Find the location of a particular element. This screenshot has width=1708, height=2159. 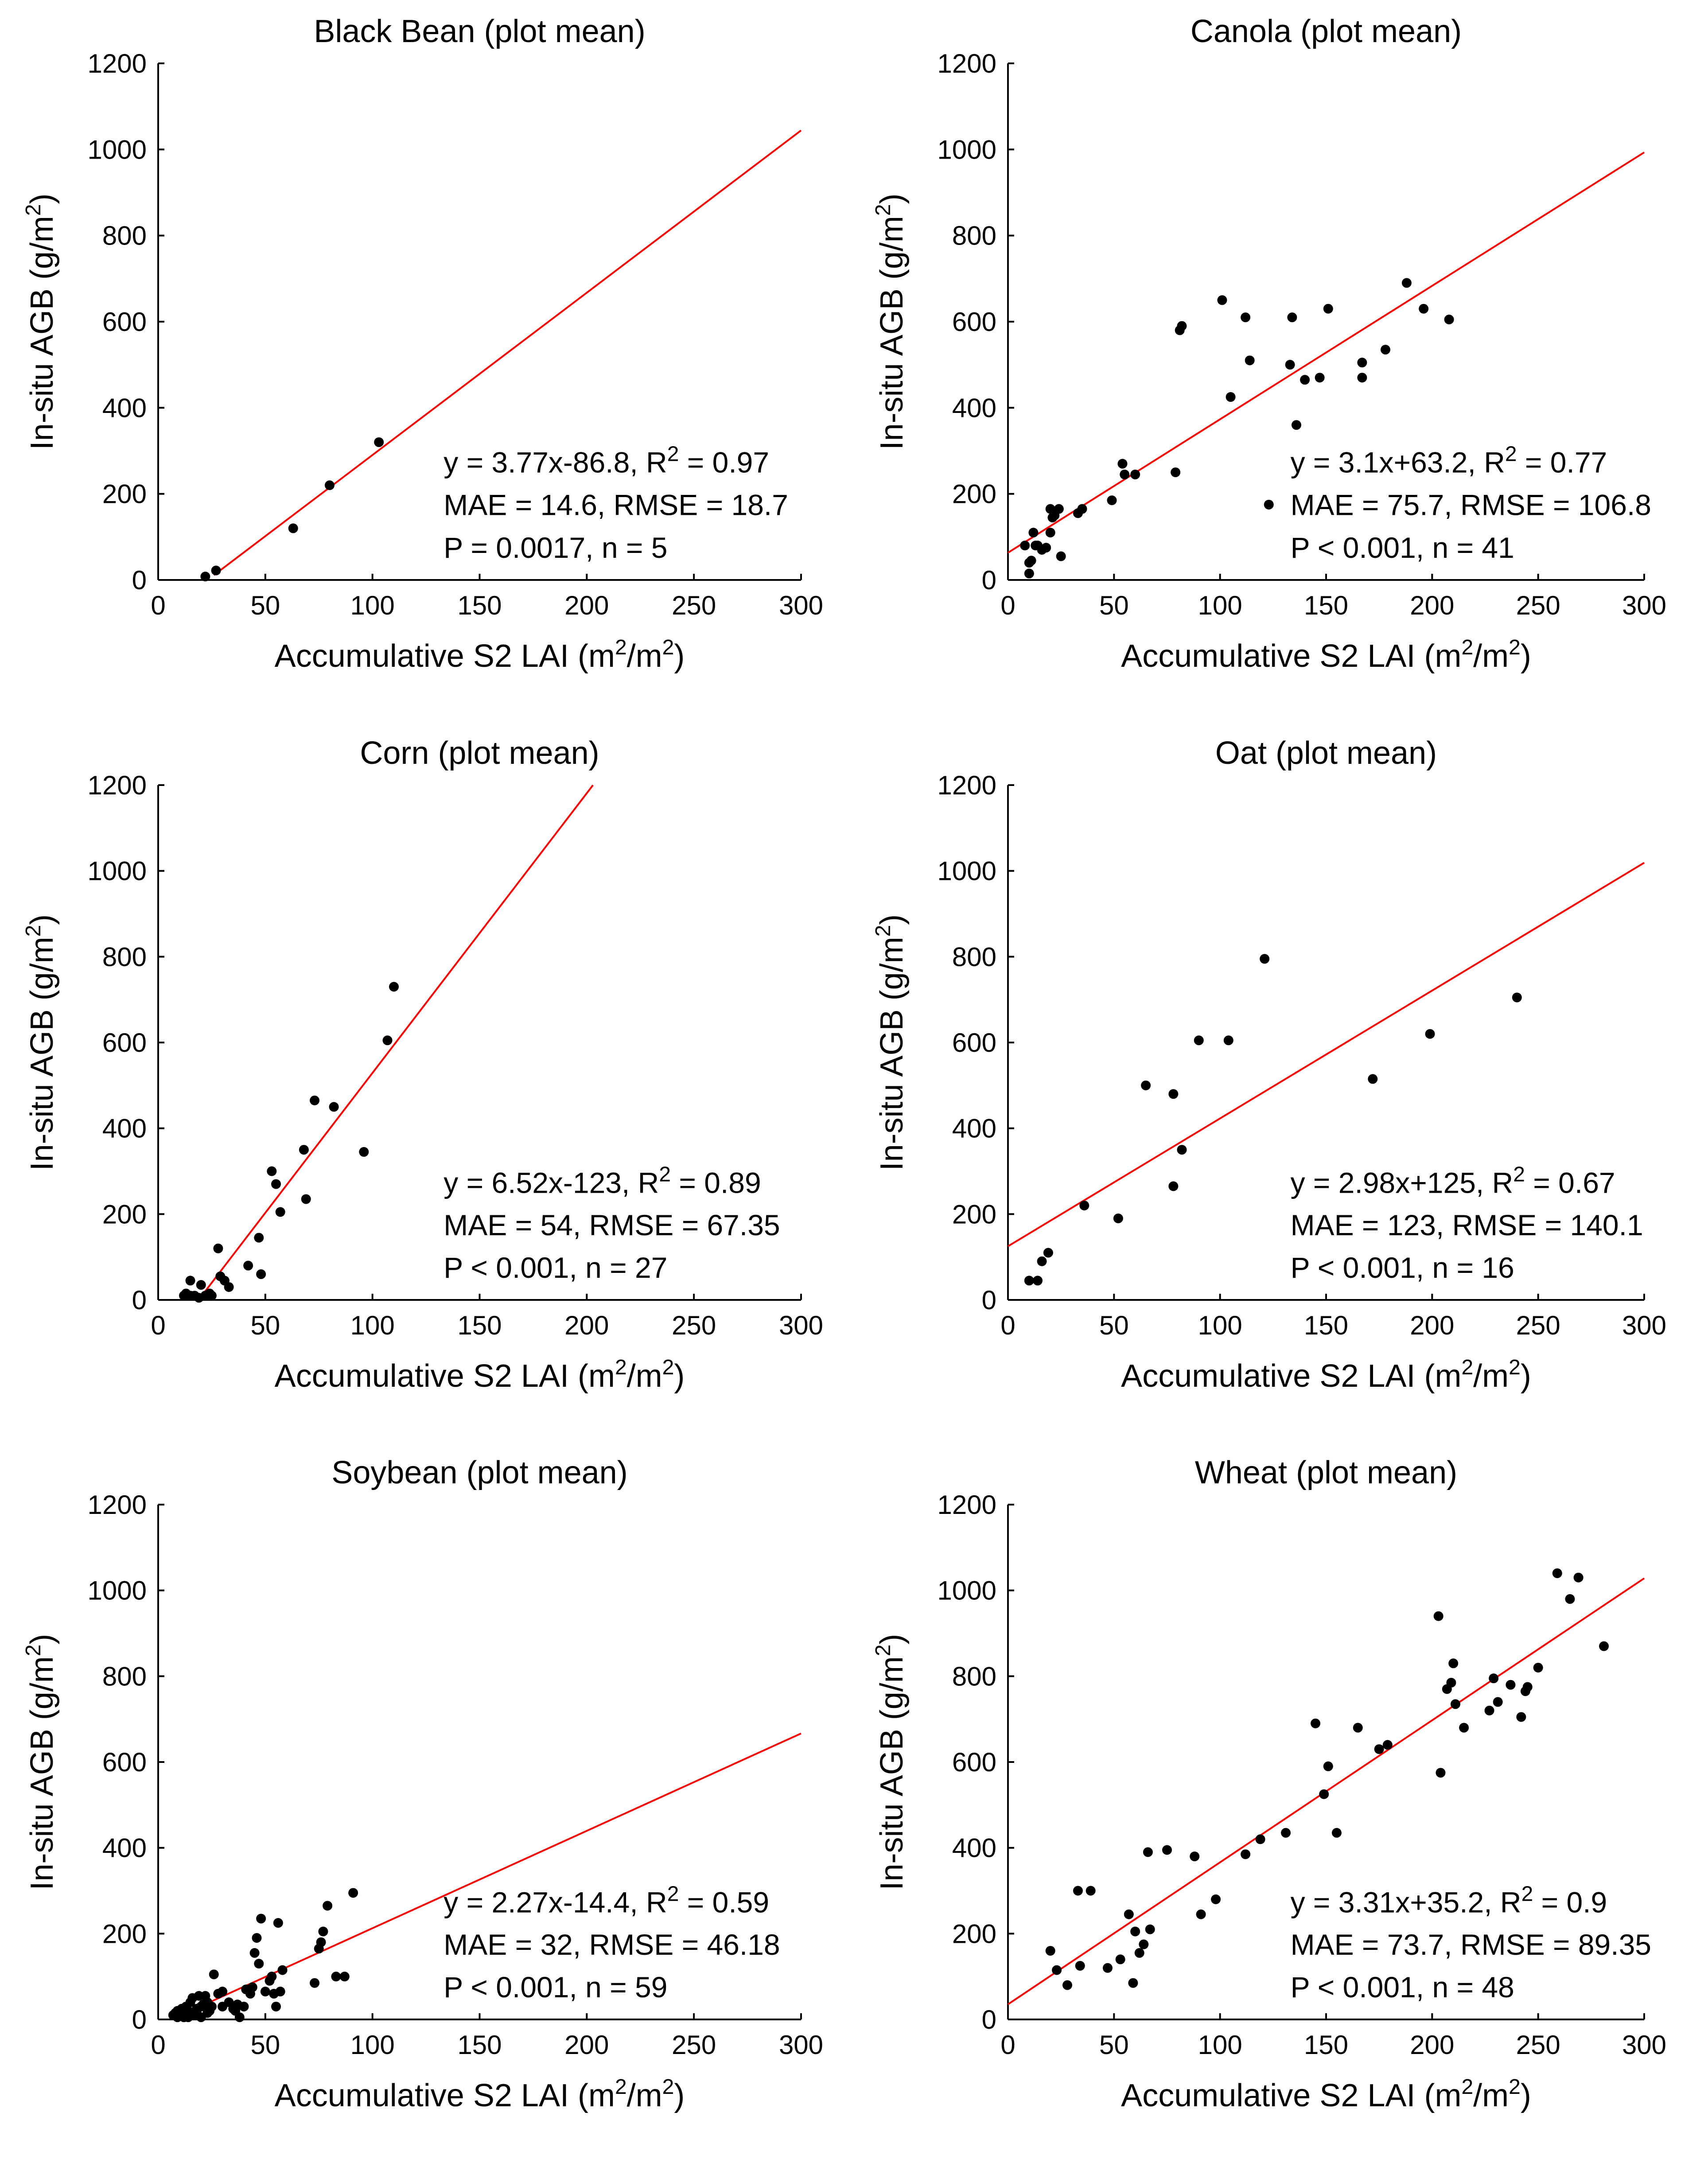

y-tick-label: 400 is located at coordinates (974, 408).